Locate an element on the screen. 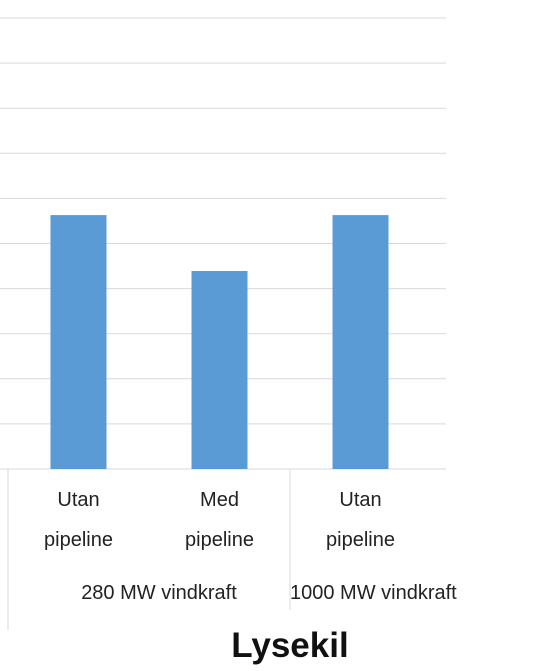 The height and width of the screenshot is (671, 546). group-label: 280 MW vindkraft is located at coordinates (159, 593).